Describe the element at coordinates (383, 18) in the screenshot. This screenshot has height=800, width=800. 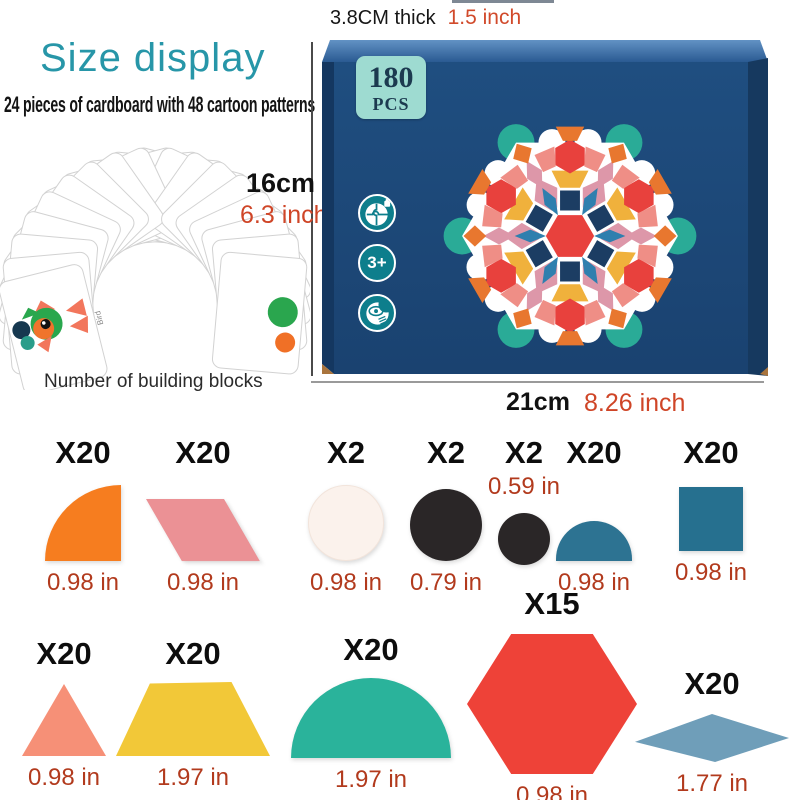
I see `thickness-cm-label: 3.8CM thick` at that location.